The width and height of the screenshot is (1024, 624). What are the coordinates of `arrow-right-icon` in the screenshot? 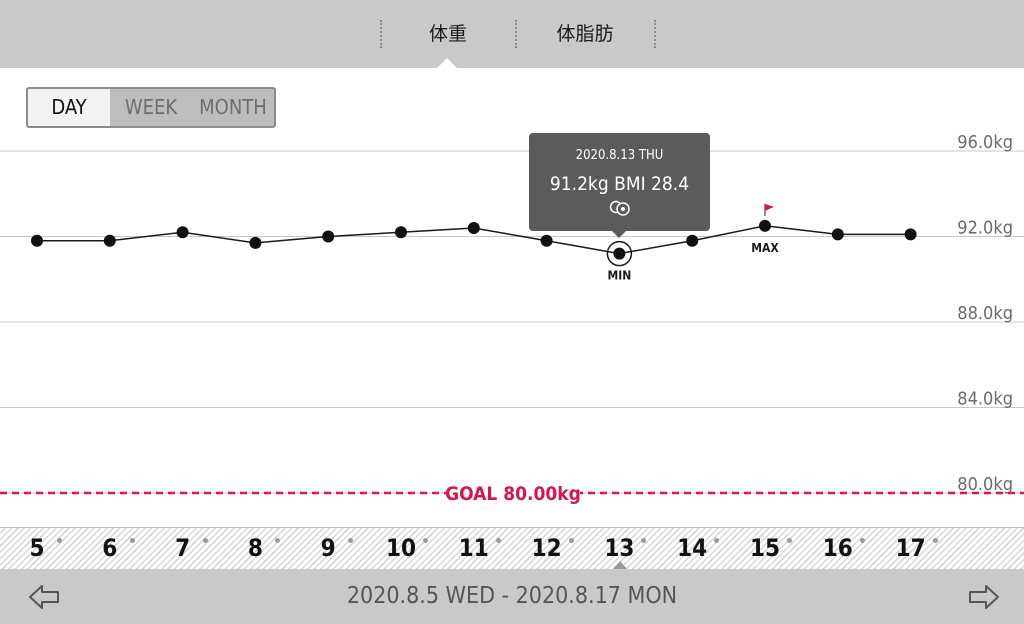 It's located at (984, 597).